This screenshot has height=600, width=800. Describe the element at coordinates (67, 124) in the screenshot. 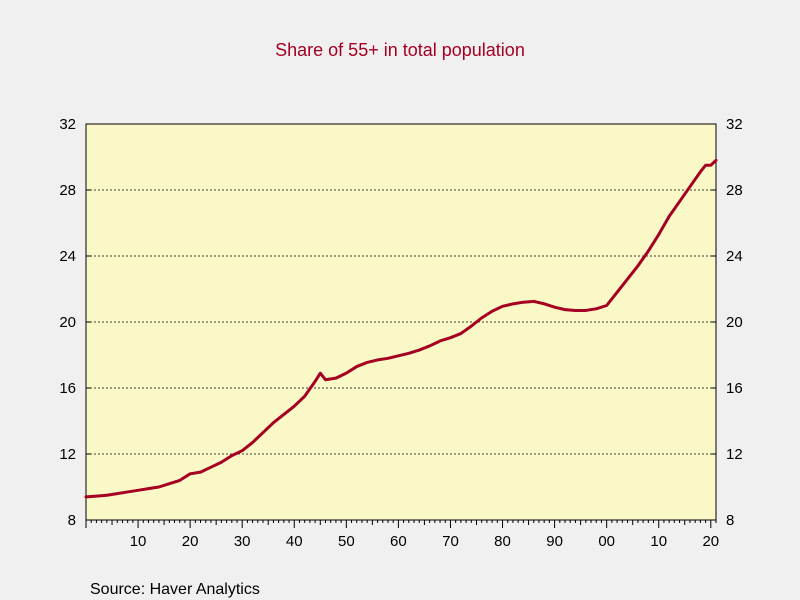

I see `y-tick-label-left: 32` at that location.